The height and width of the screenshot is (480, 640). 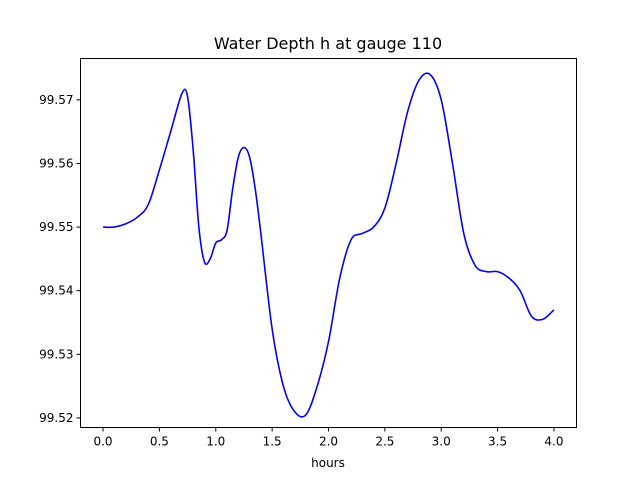 I want to click on x-tick-label: 1.5, so click(x=272, y=442).